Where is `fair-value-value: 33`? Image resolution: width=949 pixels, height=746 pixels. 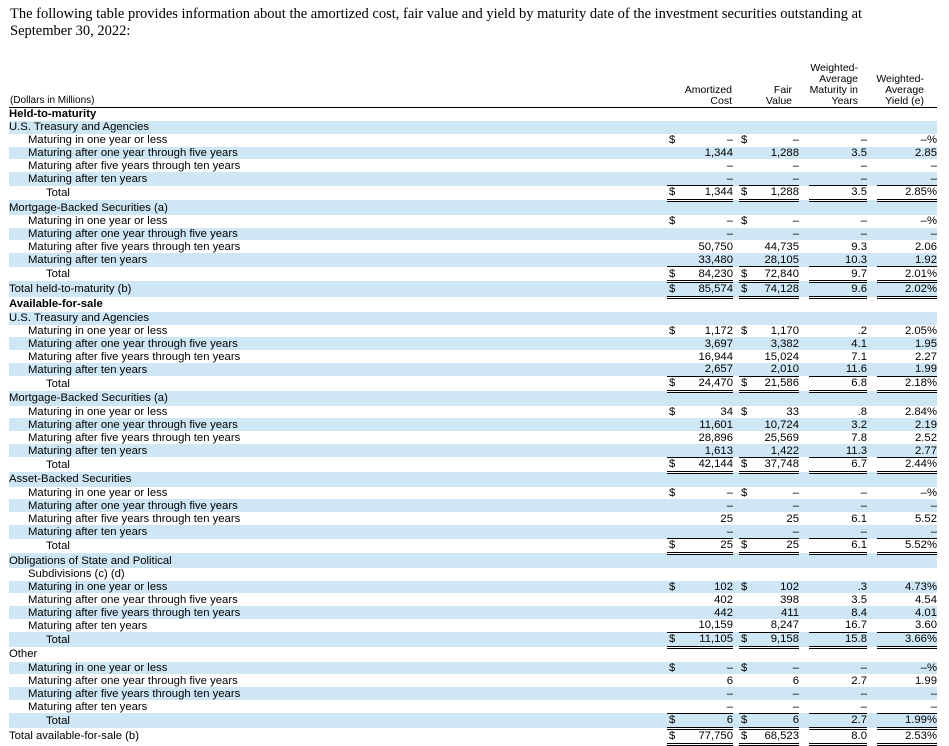 fair-value-value: 33 is located at coordinates (792, 411).